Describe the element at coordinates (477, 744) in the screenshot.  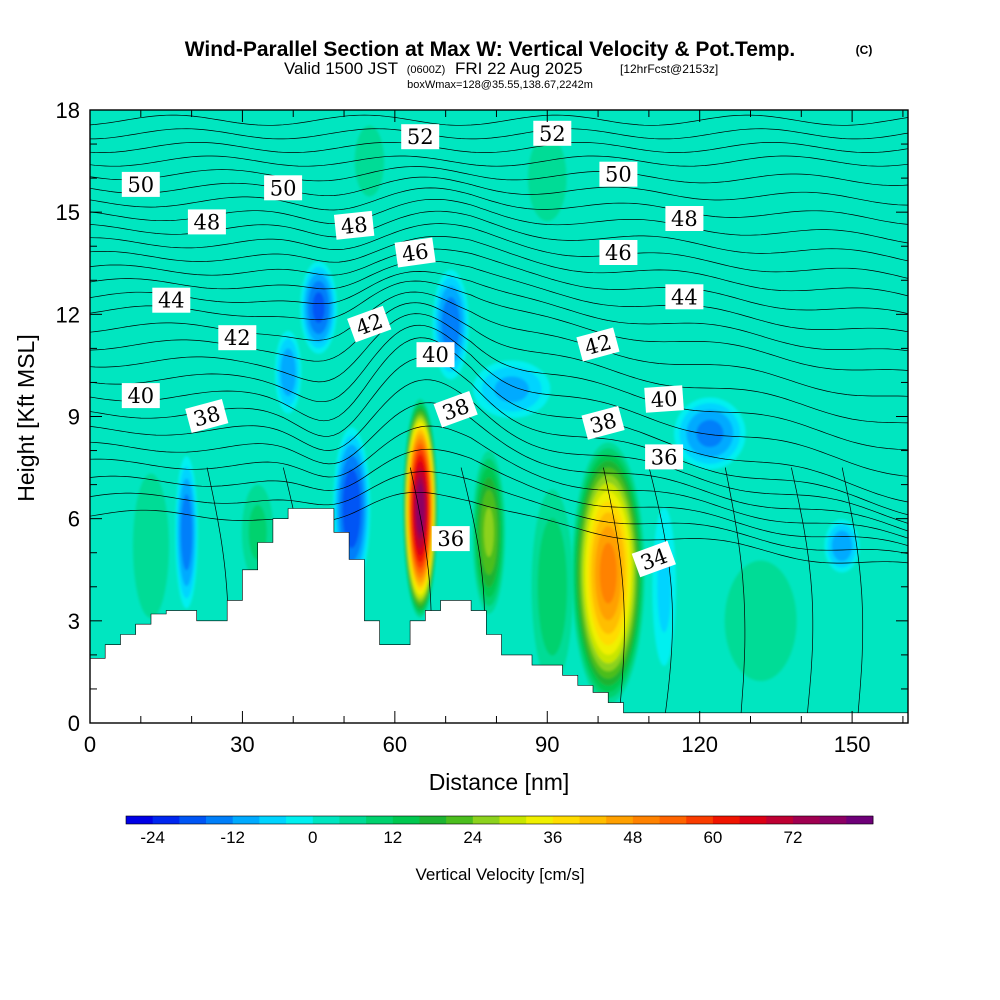
I see `x-tick-labels: 0 30 60 90 120 150` at that location.